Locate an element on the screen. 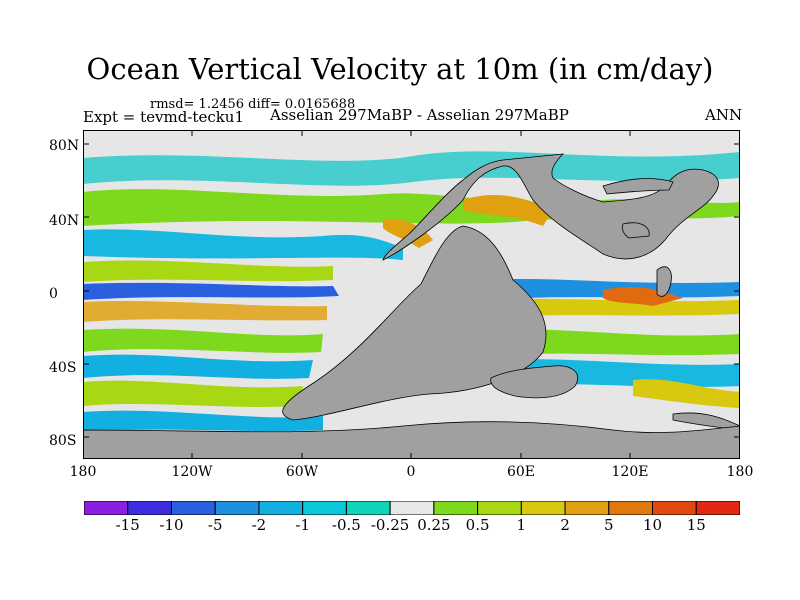 The height and width of the screenshot is (600, 800). colorbar-label: -0.25 is located at coordinates (390, 525).